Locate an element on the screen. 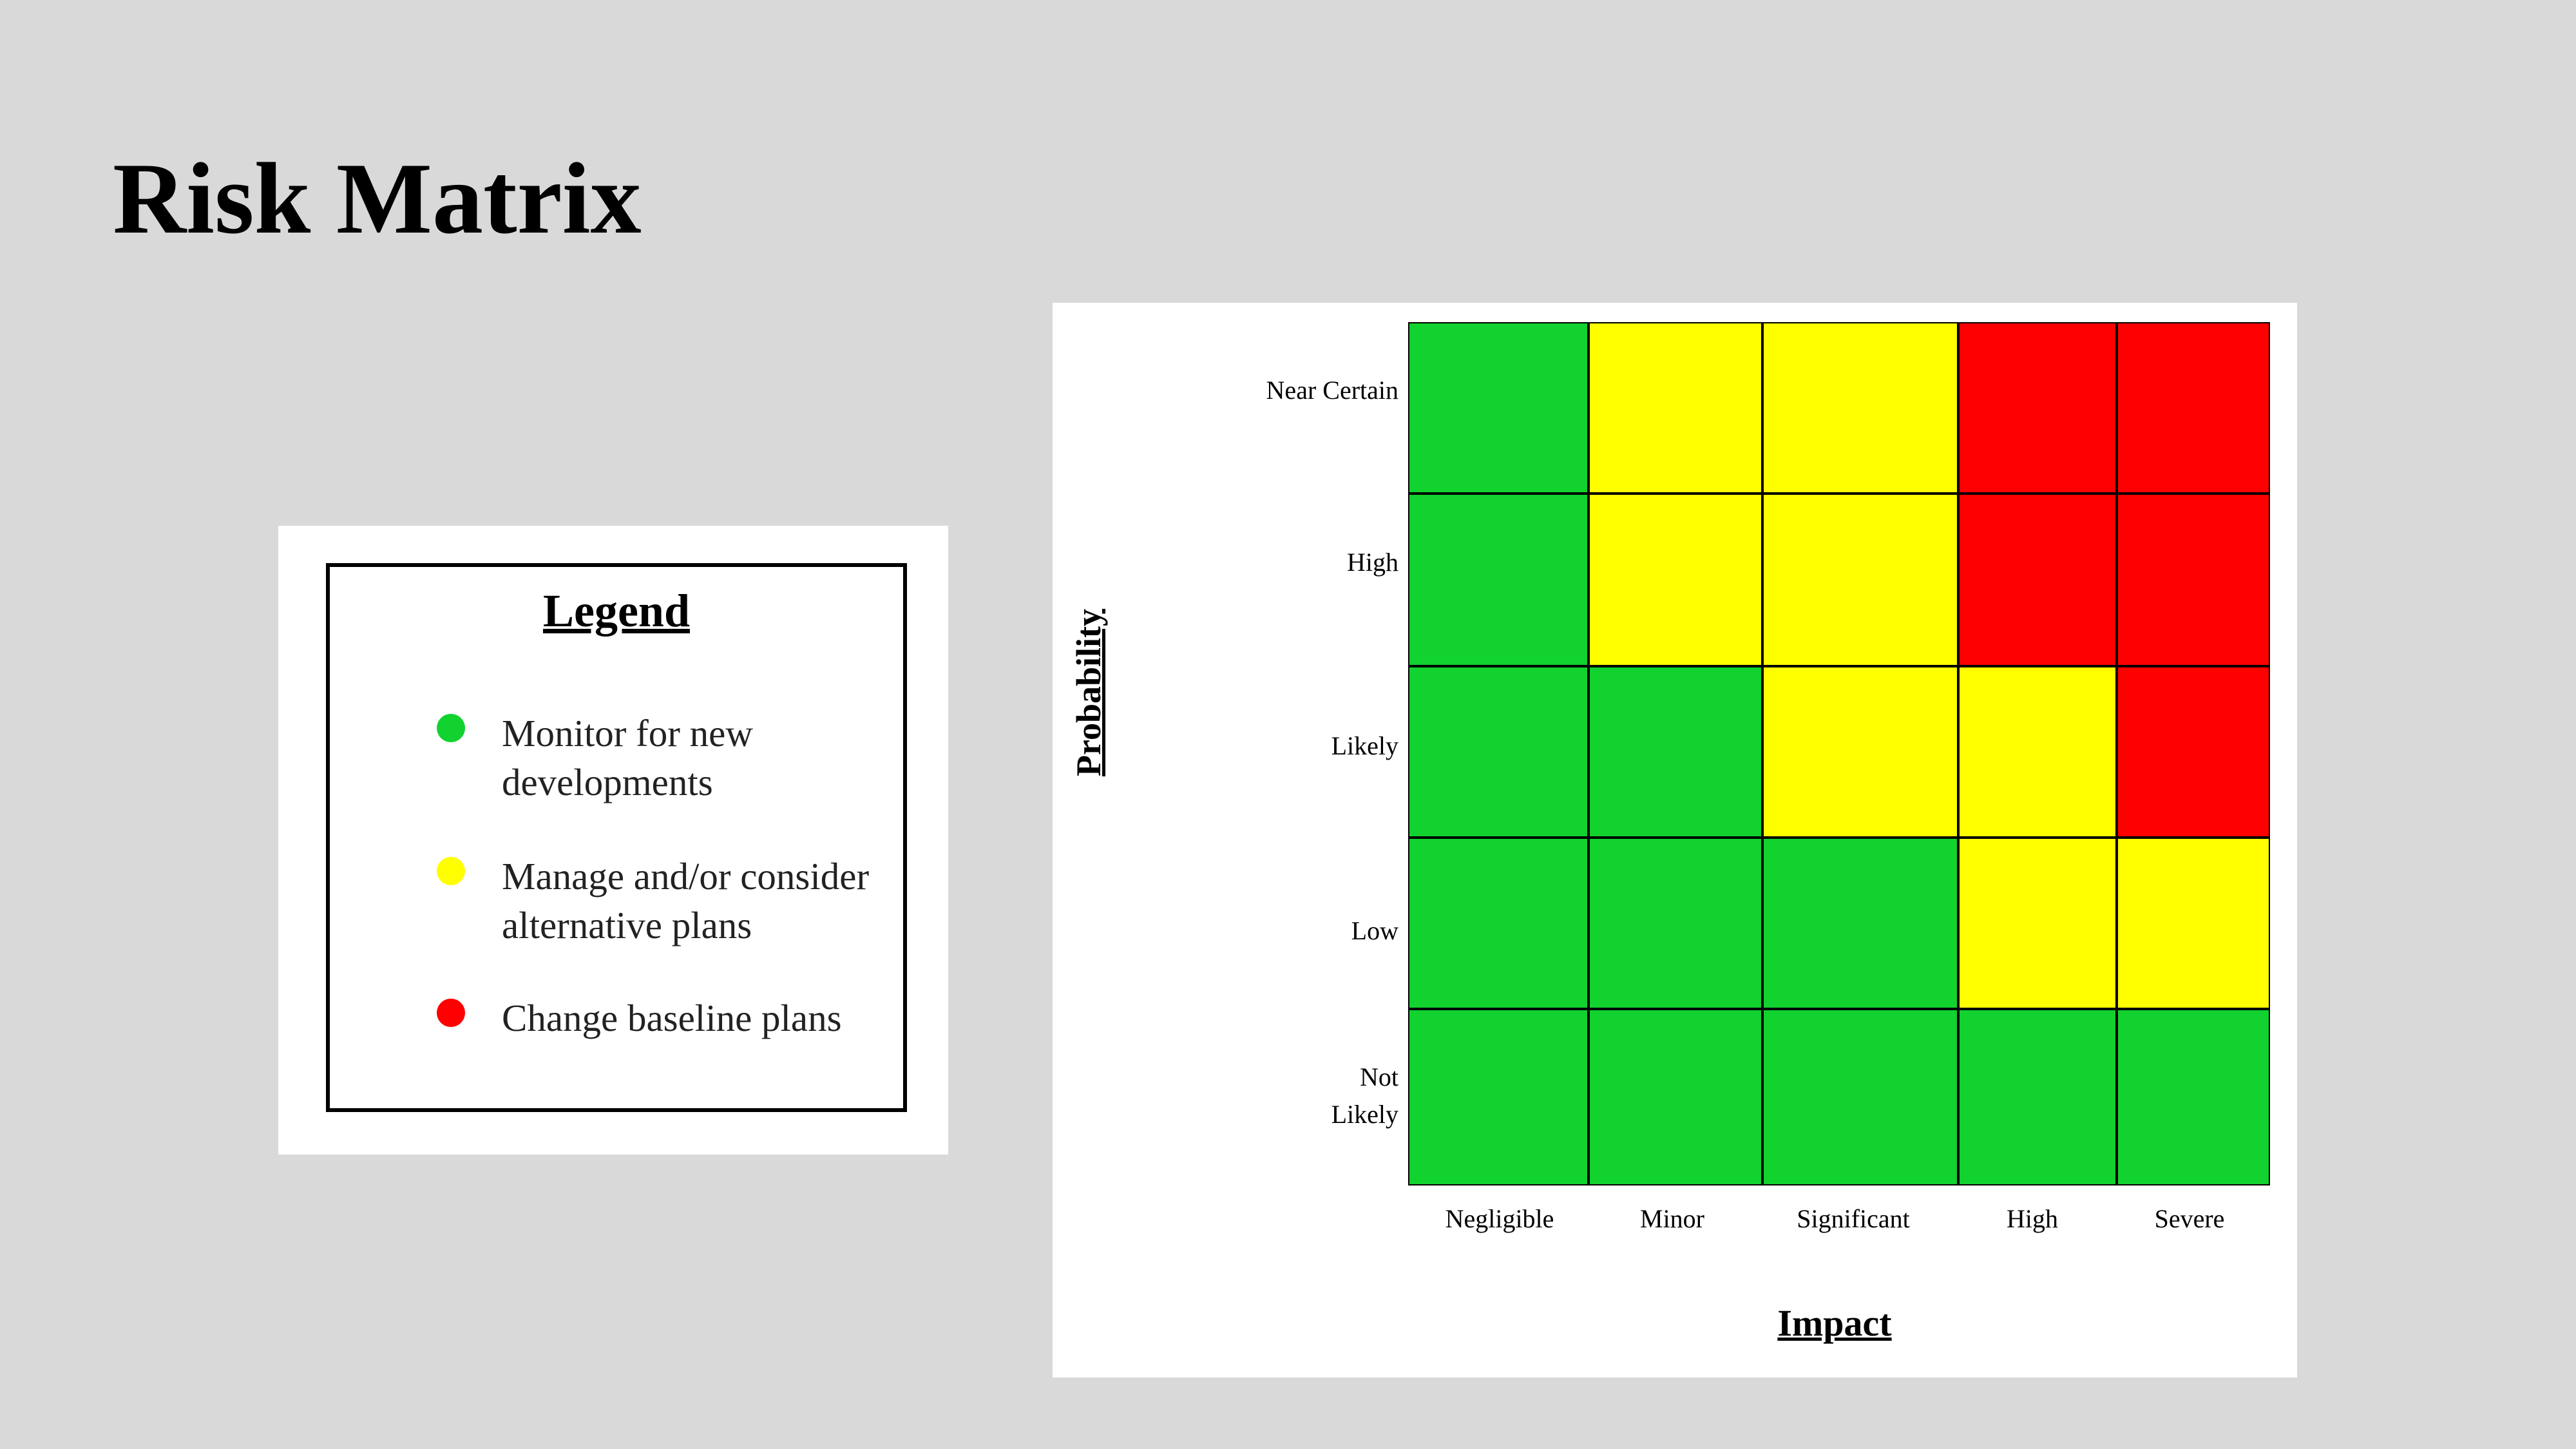 The width and height of the screenshot is (2576, 1449). yellow-dot-icon is located at coordinates (451, 871).